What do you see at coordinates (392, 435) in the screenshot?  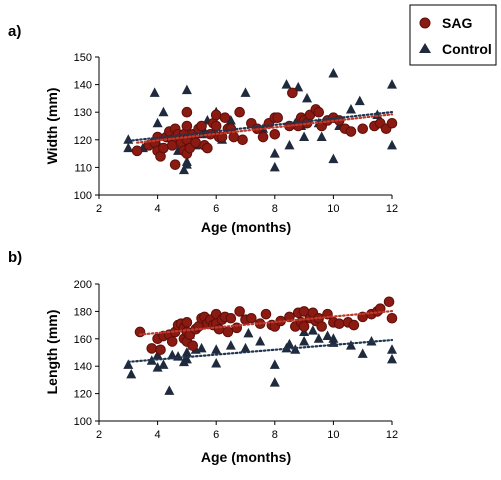 I see `panel-b-xtick-label: 12` at bounding box center [392, 435].